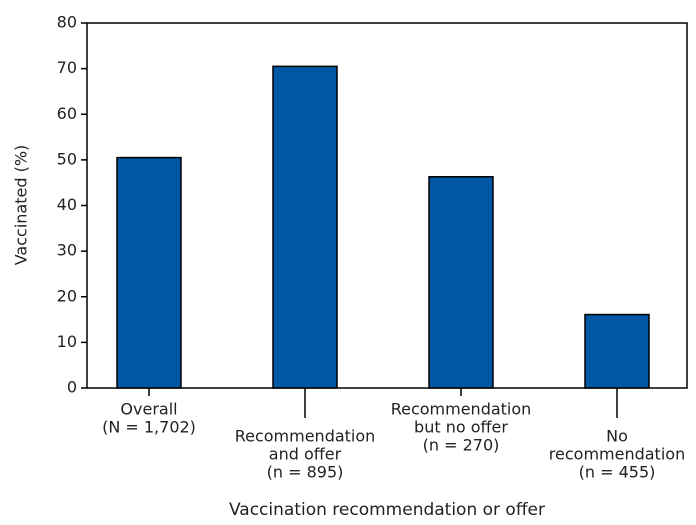 The height and width of the screenshot is (525, 696). Describe the element at coordinates (67, 341) in the screenshot. I see `y-tick-label: 10` at that location.